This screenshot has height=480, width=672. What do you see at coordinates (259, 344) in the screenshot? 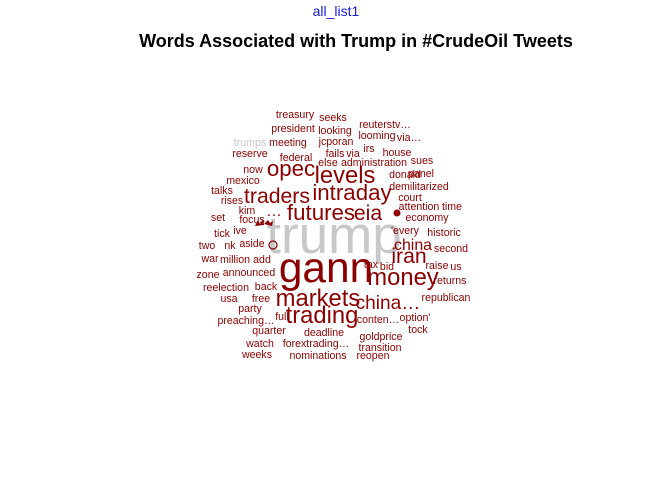
I see `word-80: watch` at bounding box center [259, 344].